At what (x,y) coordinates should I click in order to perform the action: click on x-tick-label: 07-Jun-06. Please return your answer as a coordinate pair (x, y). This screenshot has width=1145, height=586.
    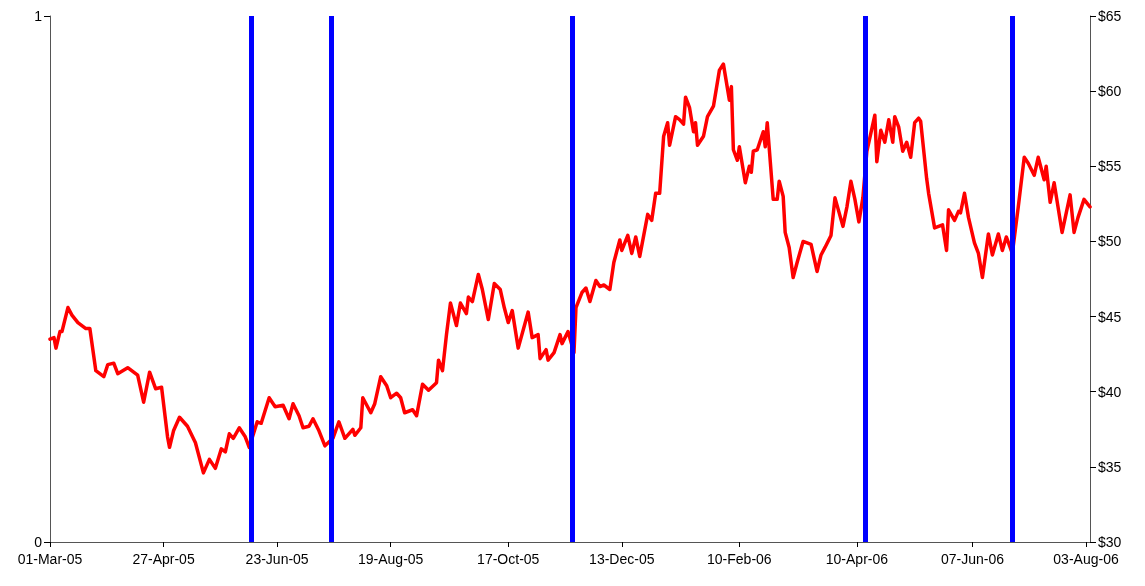
    Looking at the image, I should click on (972, 559).